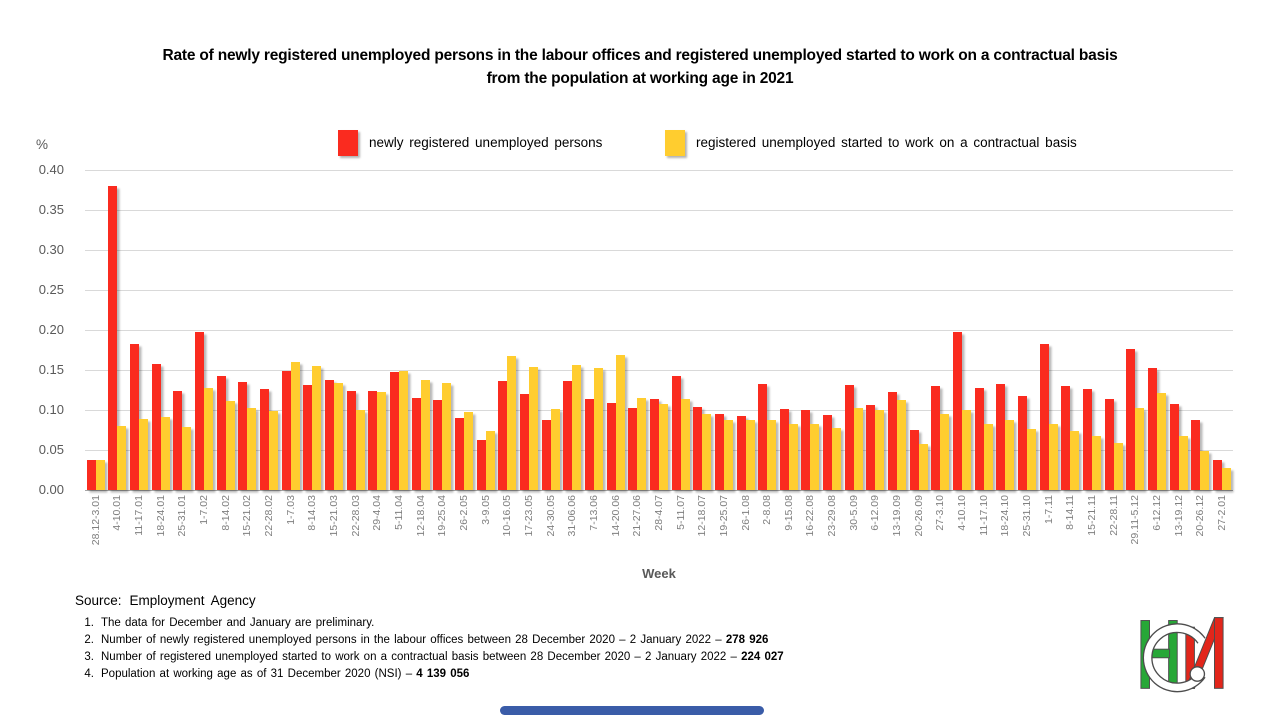 The image size is (1280, 720). Describe the element at coordinates (616, 353) in the screenshot. I see `bar-group: 14-20.06` at that location.